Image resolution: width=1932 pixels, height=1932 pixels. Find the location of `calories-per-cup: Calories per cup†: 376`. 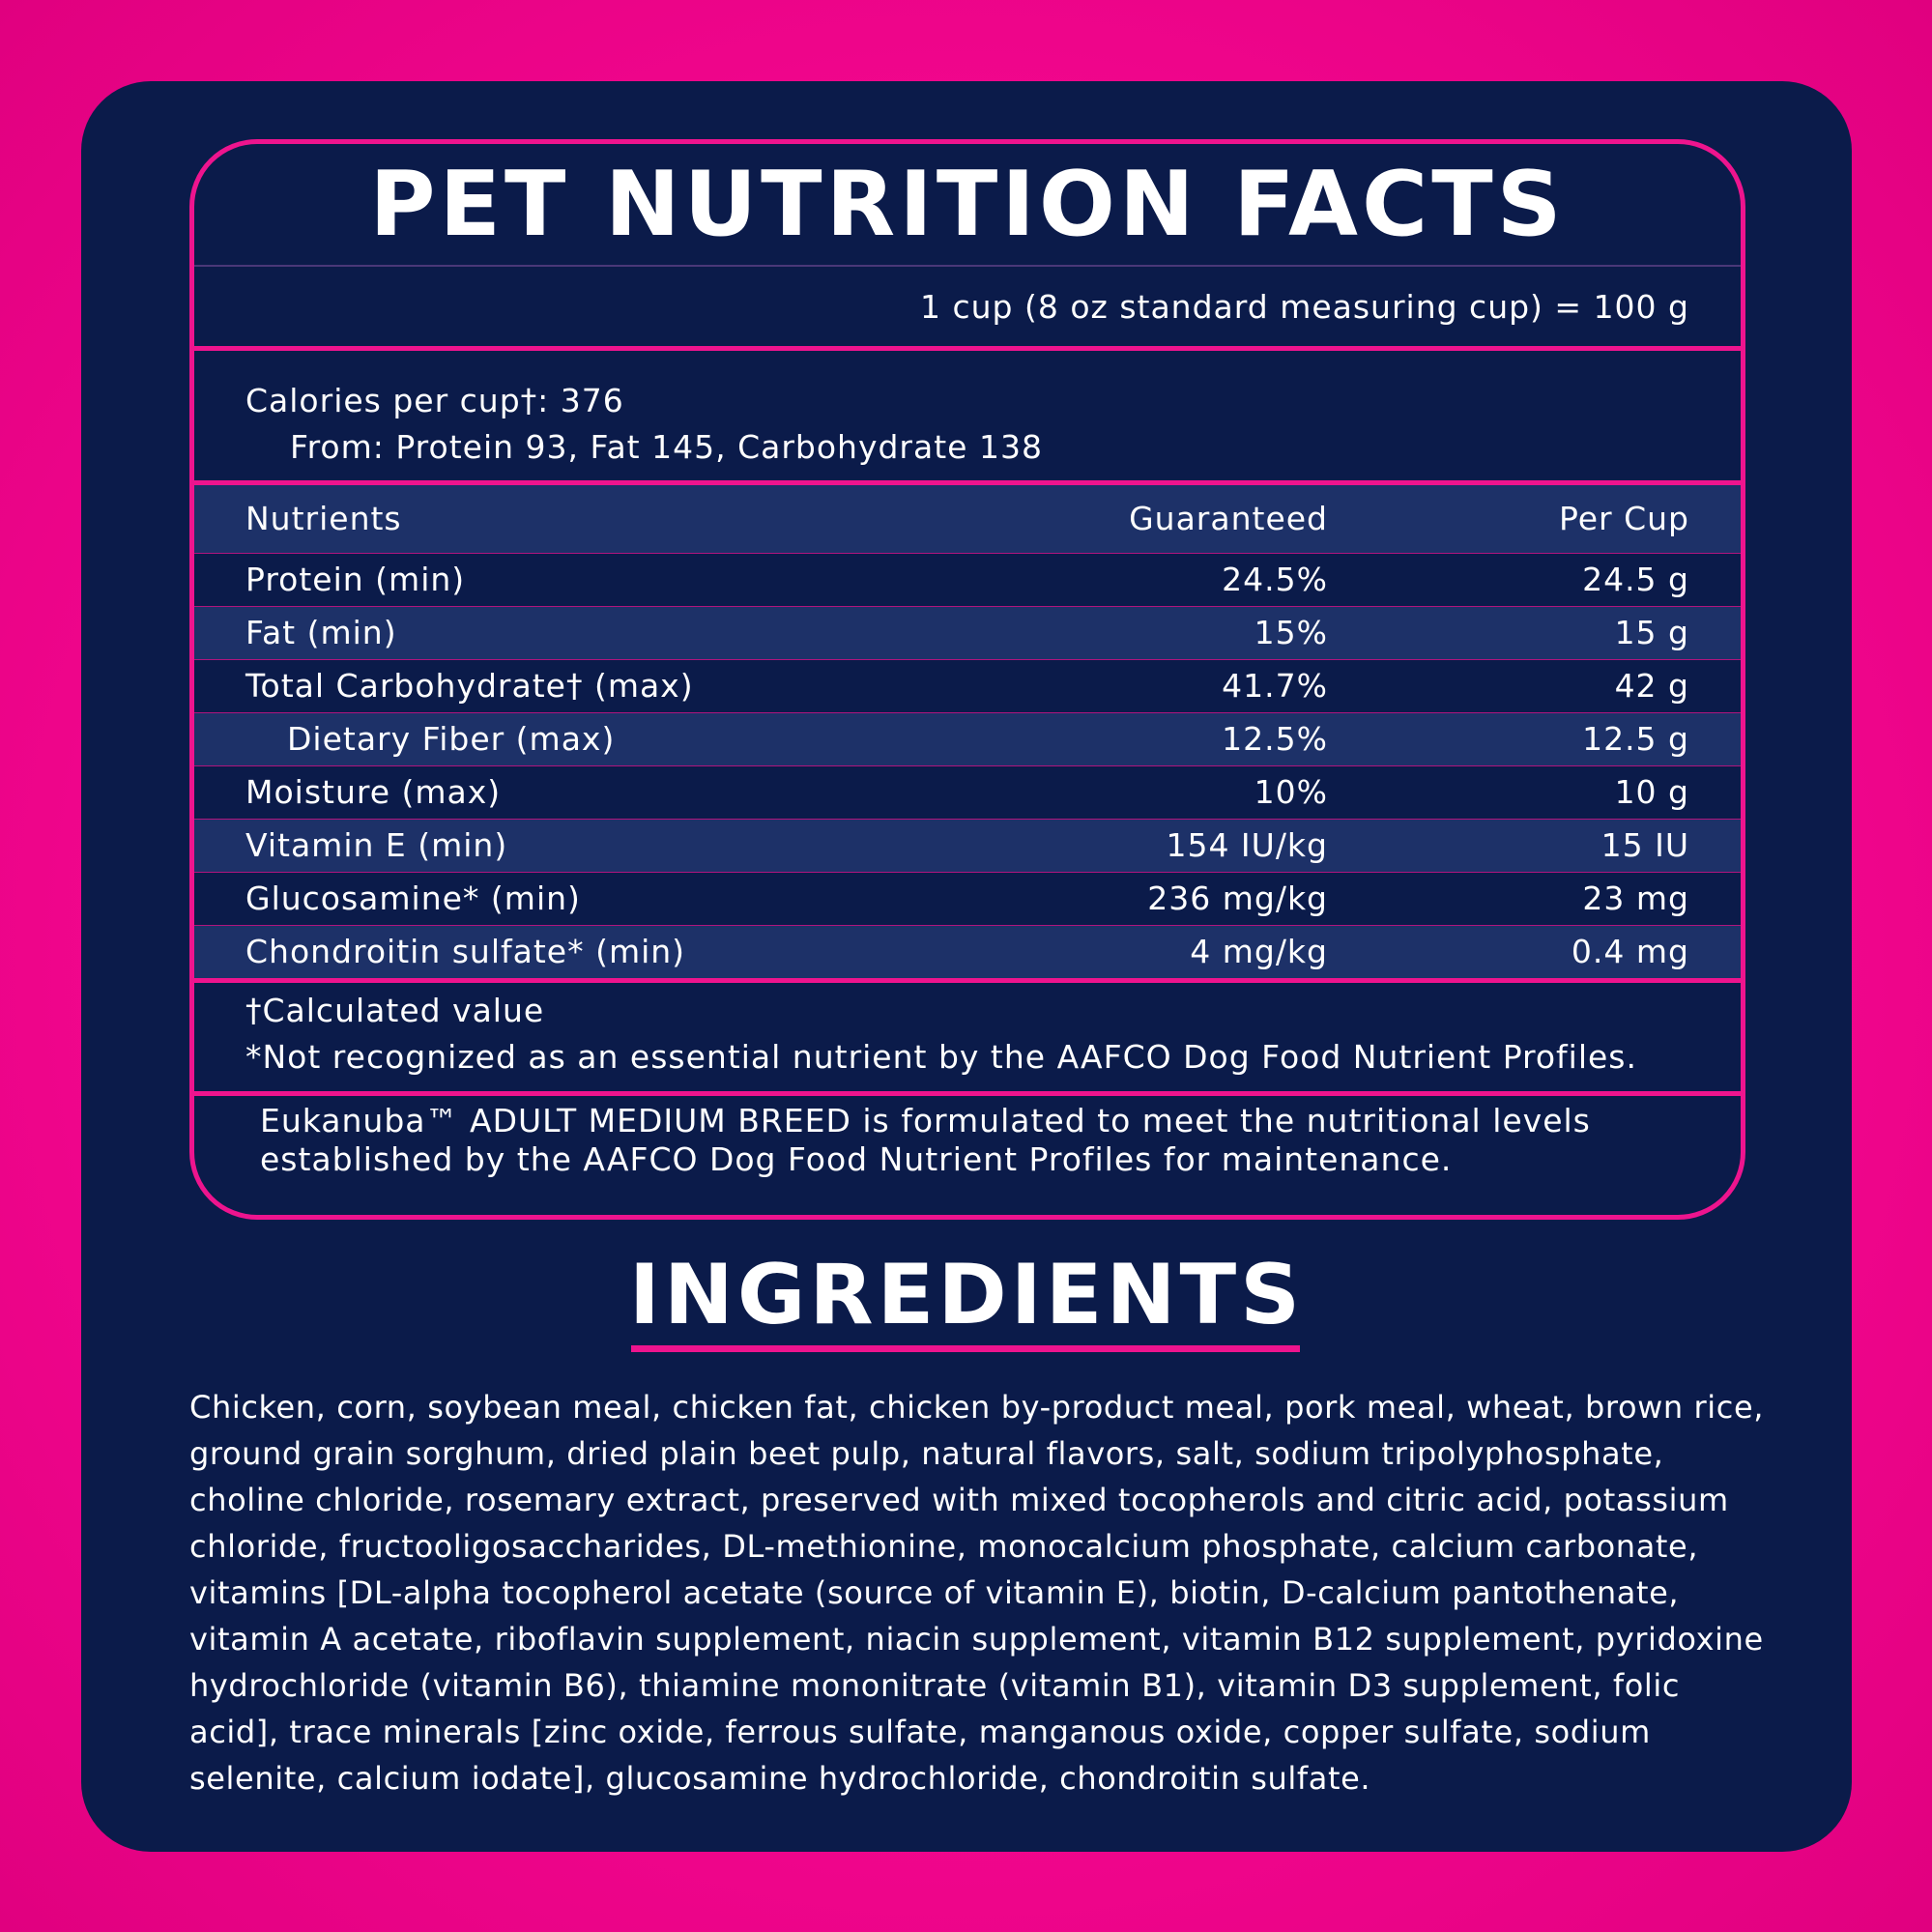

calories-per-cup: Calories per cup†: 376 is located at coordinates (434, 400).